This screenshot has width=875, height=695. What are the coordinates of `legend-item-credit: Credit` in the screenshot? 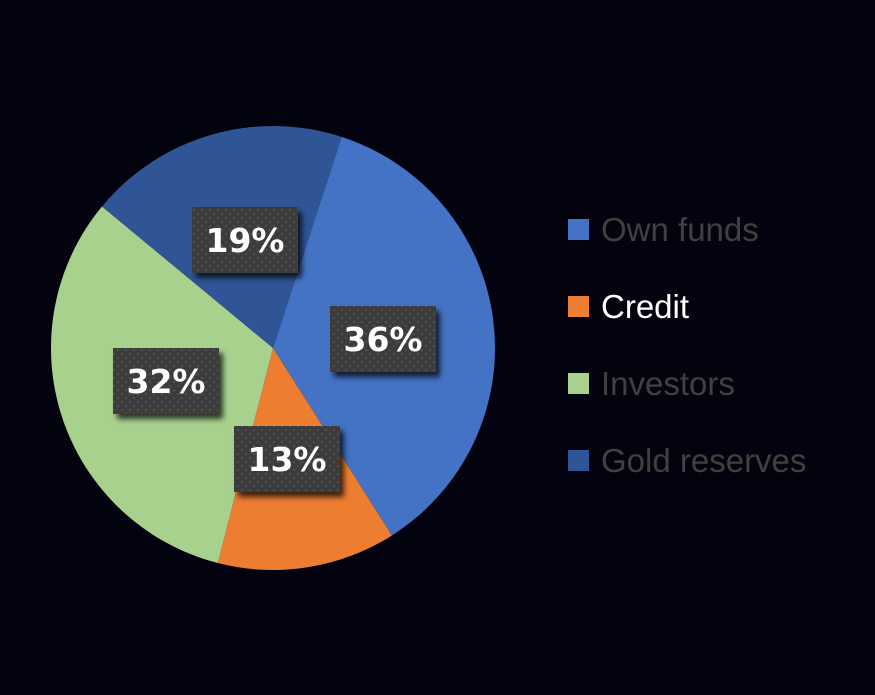 It's located at (718, 306).